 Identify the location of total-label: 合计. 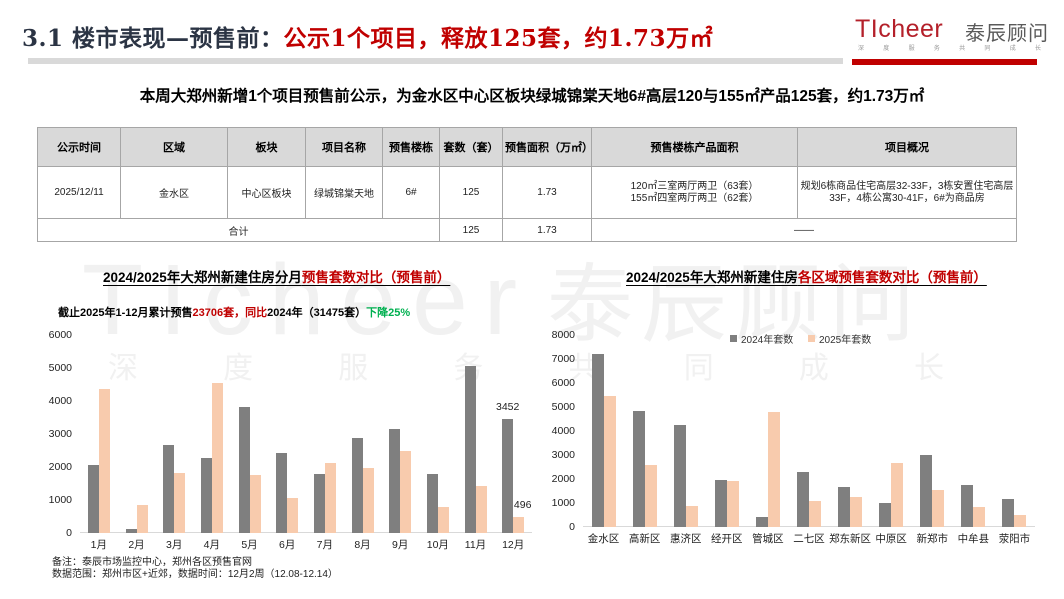
(238, 230).